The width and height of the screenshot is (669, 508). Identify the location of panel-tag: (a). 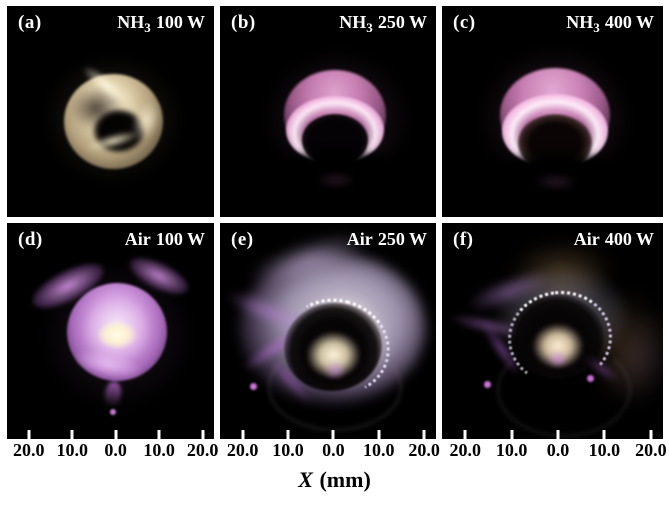
(30, 22).